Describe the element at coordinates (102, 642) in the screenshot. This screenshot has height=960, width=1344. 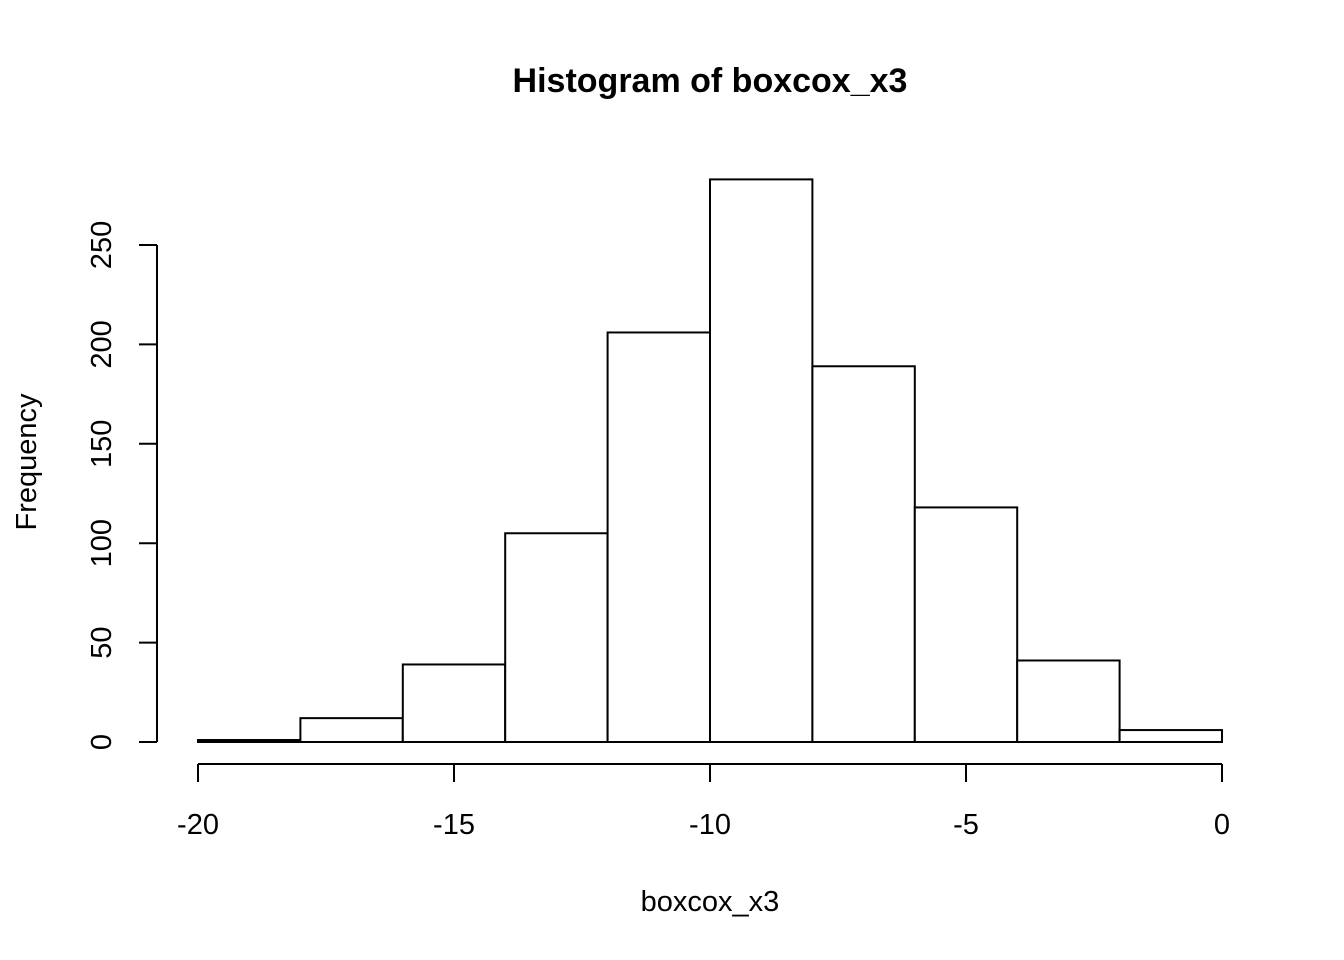
I see `y-tick-label: 50` at that location.